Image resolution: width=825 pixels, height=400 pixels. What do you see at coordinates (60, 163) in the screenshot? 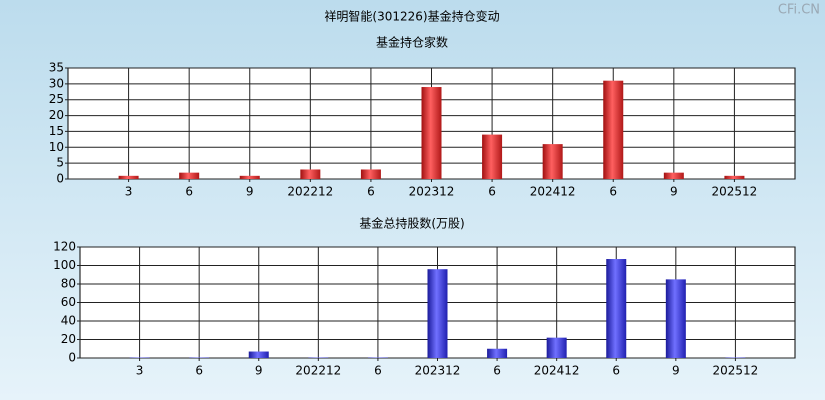
I see `y-tick-label: 5` at bounding box center [60, 163].